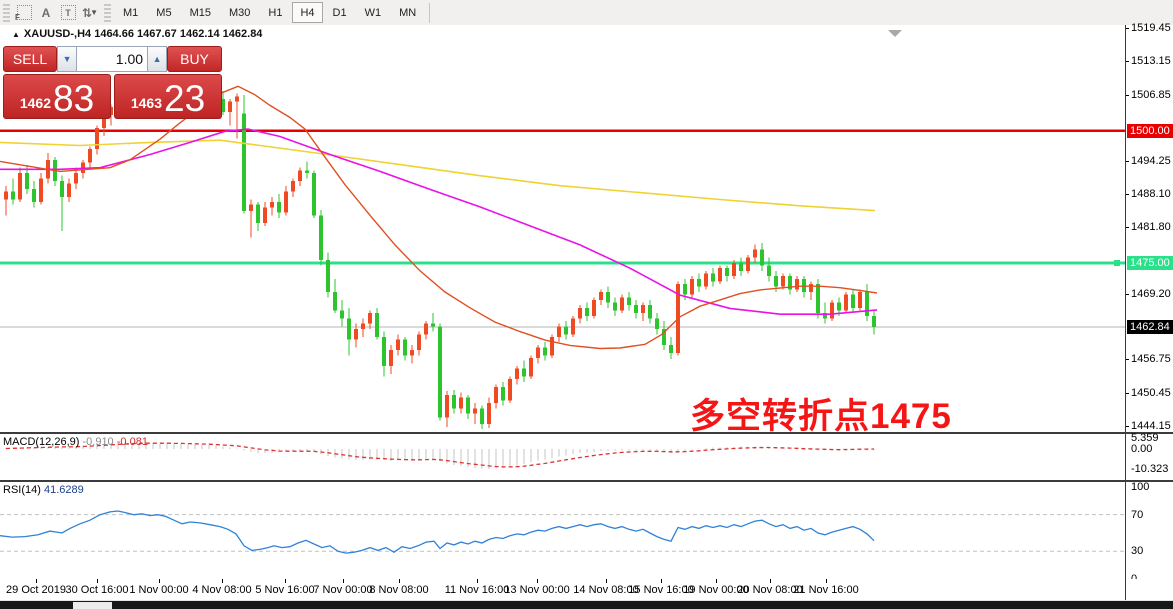 This screenshot has height=609, width=1173. What do you see at coordinates (16, 34) in the screenshot?
I see `collapse-arrow-icon: ▲` at bounding box center [16, 34].